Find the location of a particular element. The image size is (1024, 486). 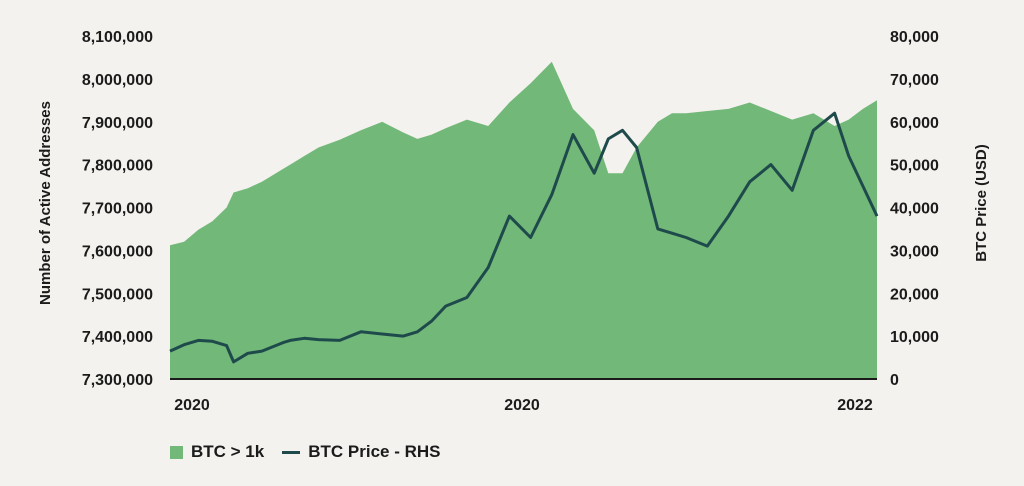

right-tick-label: 10,000 is located at coordinates (914, 337).